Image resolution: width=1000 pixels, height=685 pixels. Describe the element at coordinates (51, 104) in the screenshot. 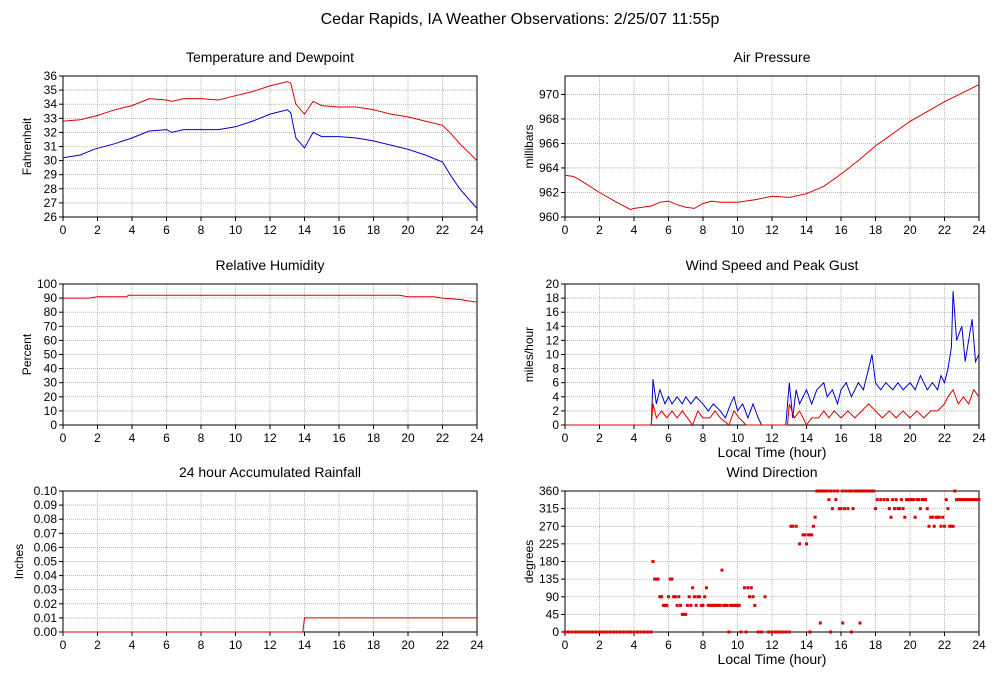

I see `y-tick-label: 34` at that location.